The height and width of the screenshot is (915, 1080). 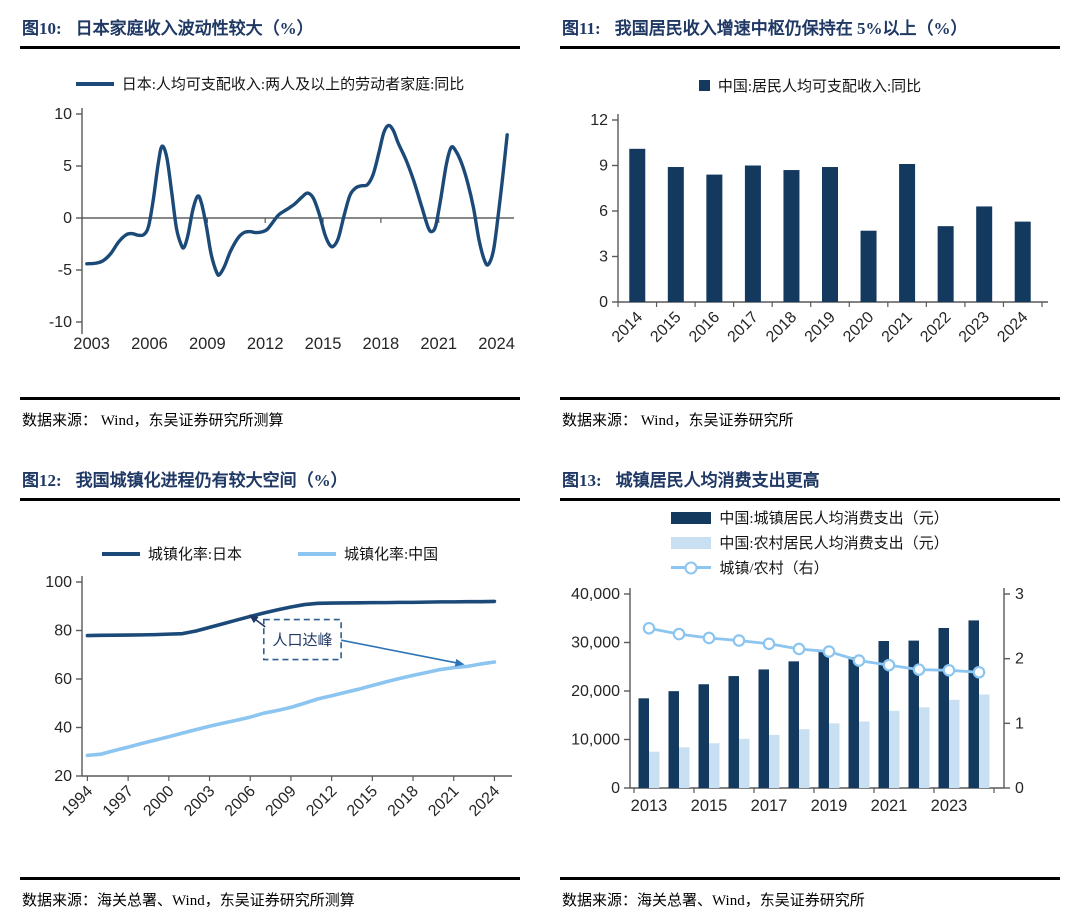 What do you see at coordinates (321, 801) in the screenshot?
I see `svg-text: 2012` at bounding box center [321, 801].